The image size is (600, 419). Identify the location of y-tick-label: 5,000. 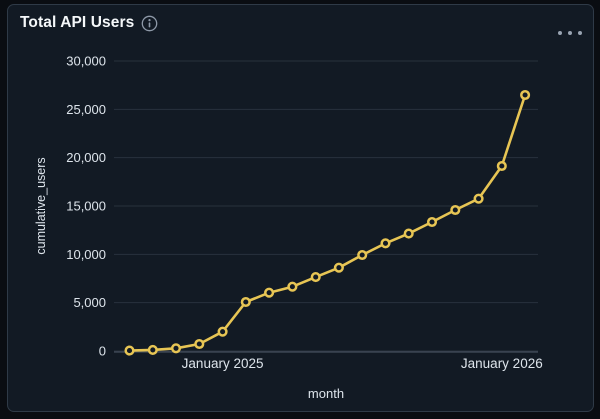
(89, 302).